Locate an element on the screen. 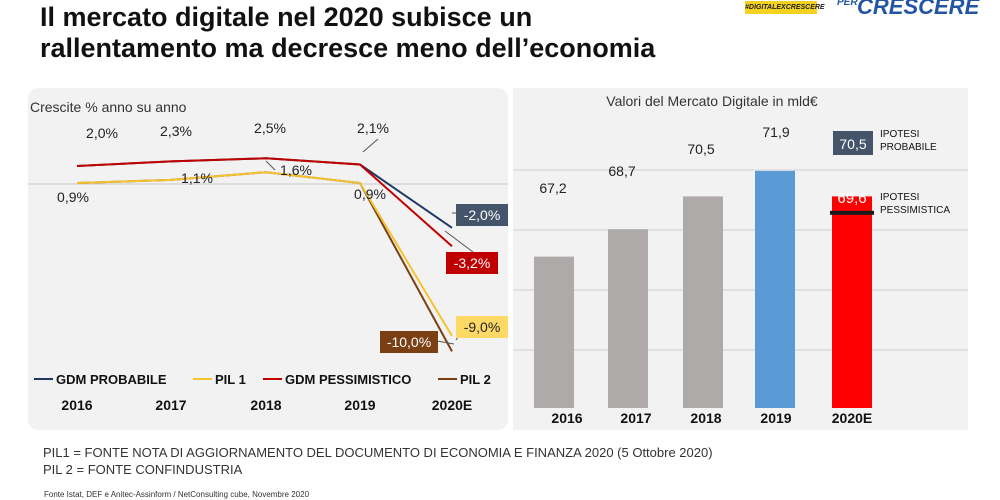  line-x-label-2019: 2019 is located at coordinates (359, 405).